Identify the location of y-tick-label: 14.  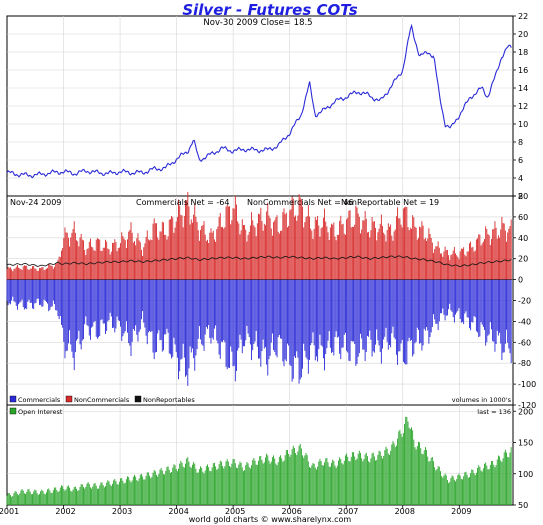
(523, 88).